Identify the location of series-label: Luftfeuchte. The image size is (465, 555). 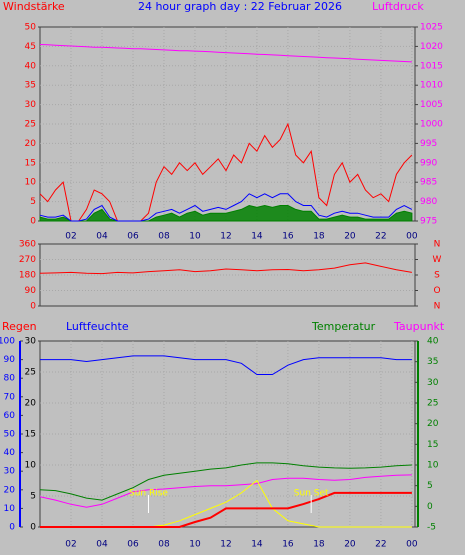
(97, 326).